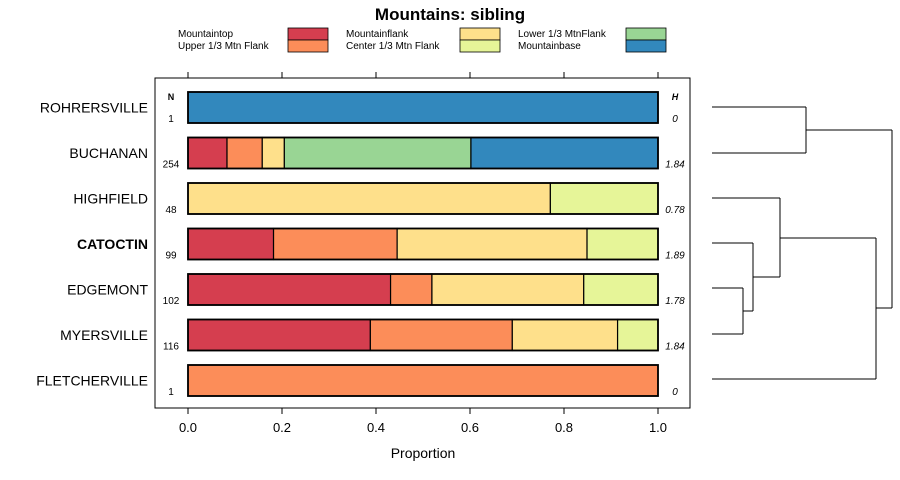 Image resolution: width=900 pixels, height=480 pixels. What do you see at coordinates (377, 34) in the screenshot?
I see `legend-label: Mountainflank` at bounding box center [377, 34].